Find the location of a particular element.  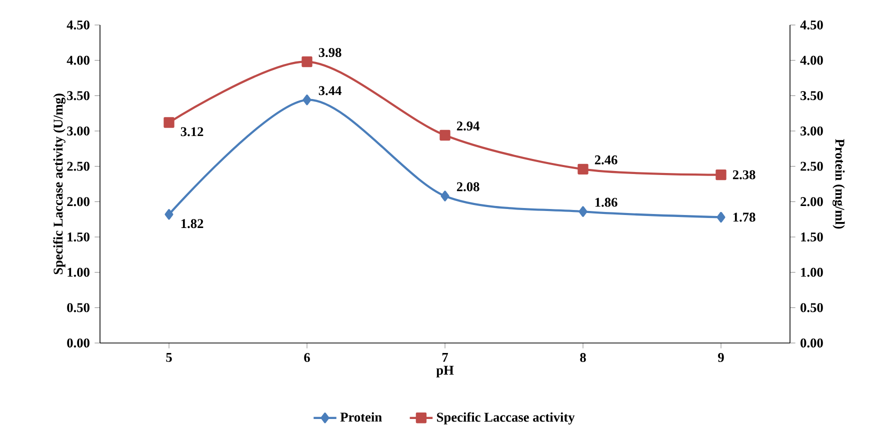

data-label: 3.12 is located at coordinates (192, 131).